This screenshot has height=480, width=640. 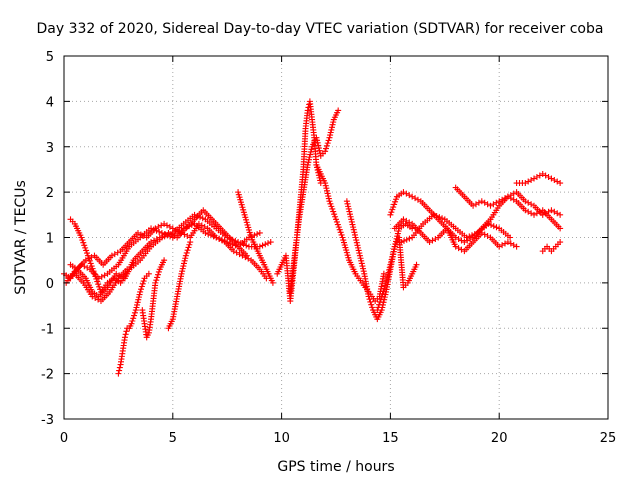 What do you see at coordinates (608, 438) in the screenshot?
I see `x-tick-label: 25` at bounding box center [608, 438].